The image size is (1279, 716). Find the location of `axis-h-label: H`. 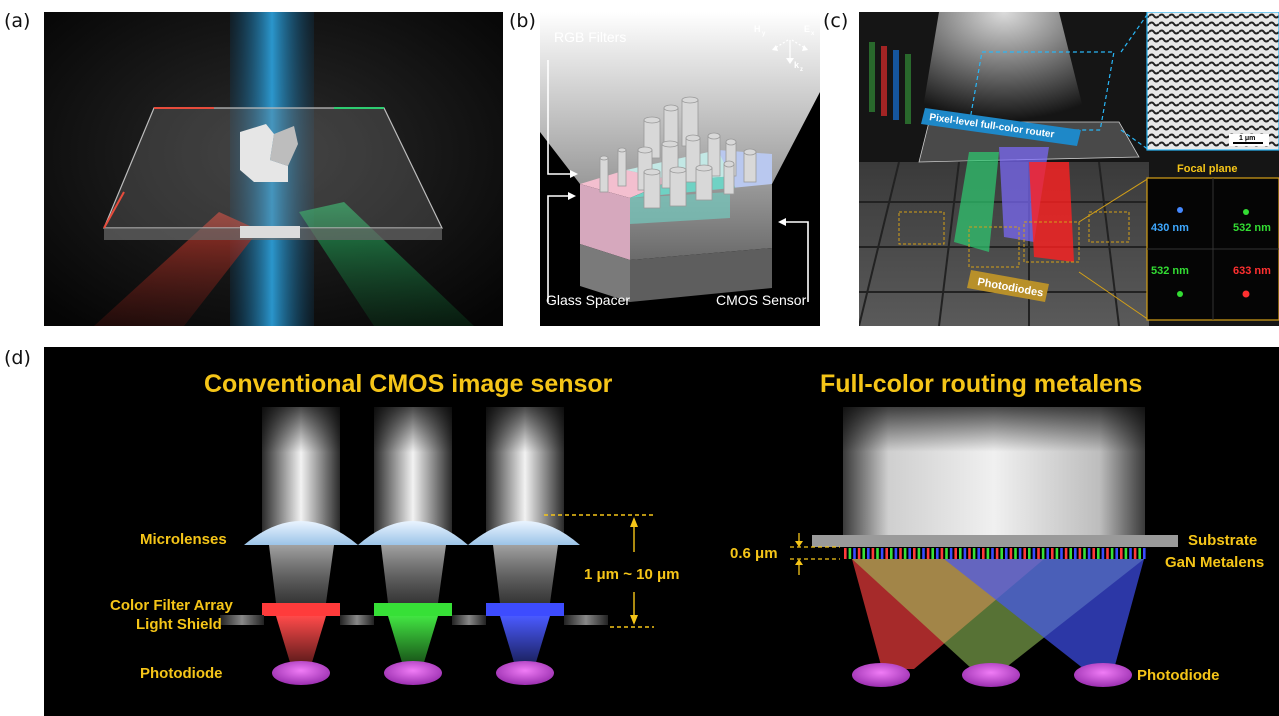

axis-h-label: H is located at coordinates (757, 29).